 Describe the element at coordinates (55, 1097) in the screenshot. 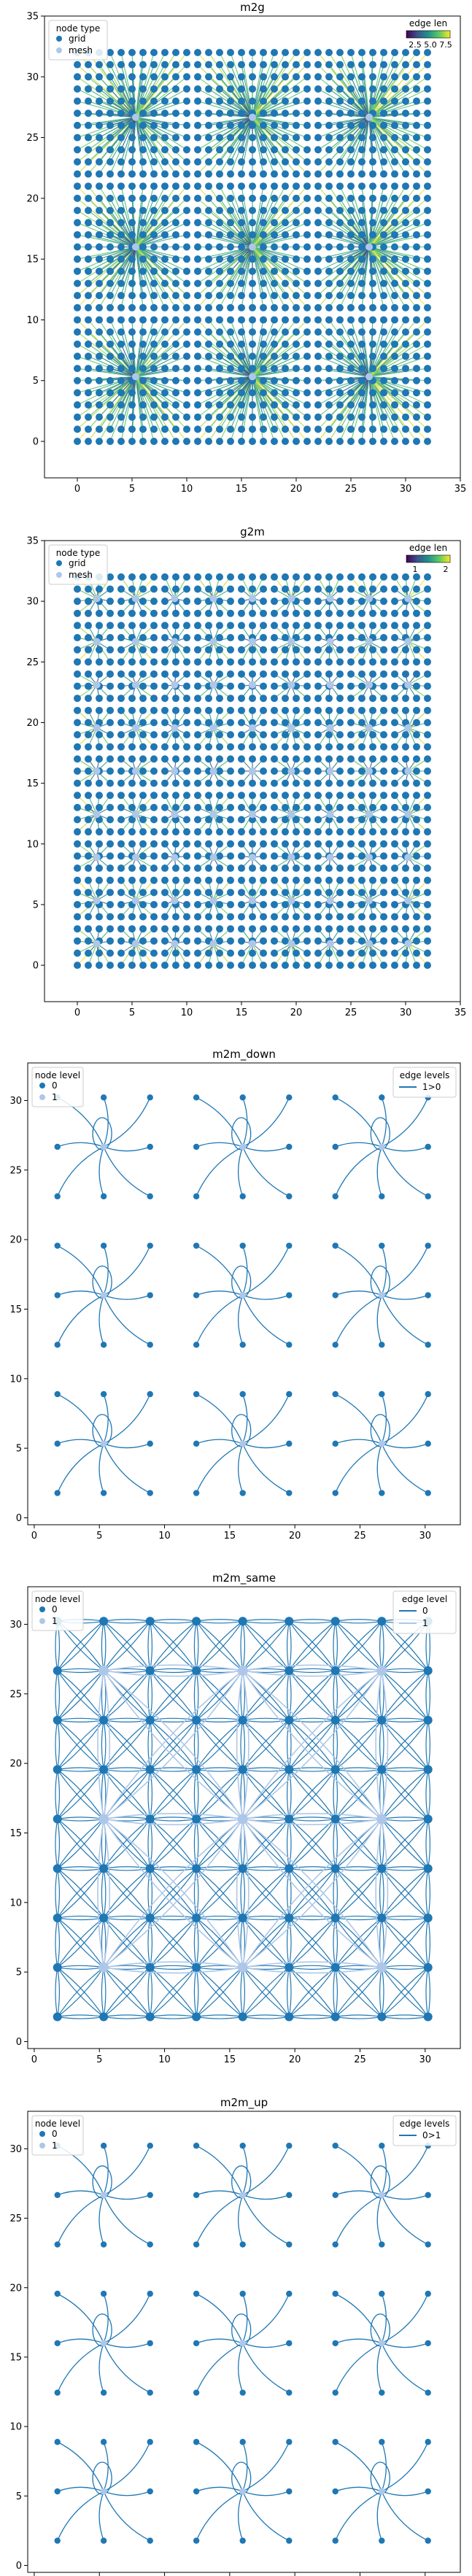

I see `legend-entry: 1` at that location.